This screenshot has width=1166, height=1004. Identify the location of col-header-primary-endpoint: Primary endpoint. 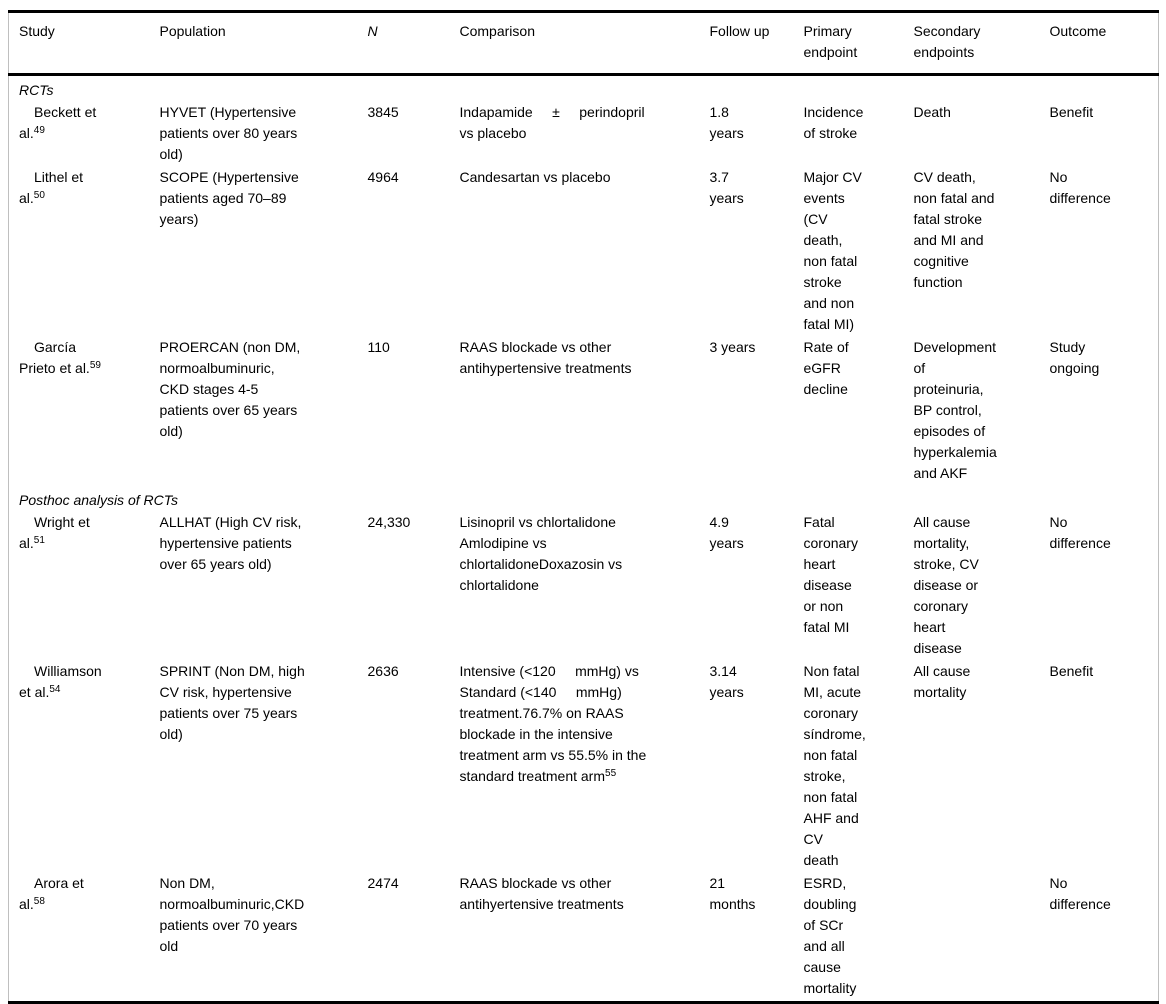
(830, 41).